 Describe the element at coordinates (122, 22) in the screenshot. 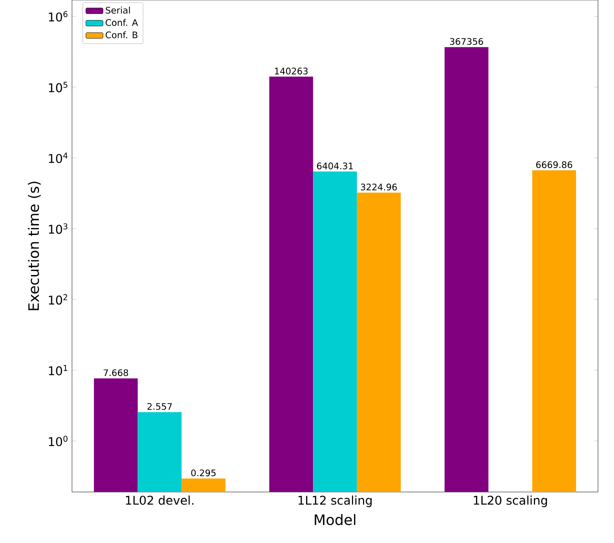

I see `legend-label: Conf. A` at that location.